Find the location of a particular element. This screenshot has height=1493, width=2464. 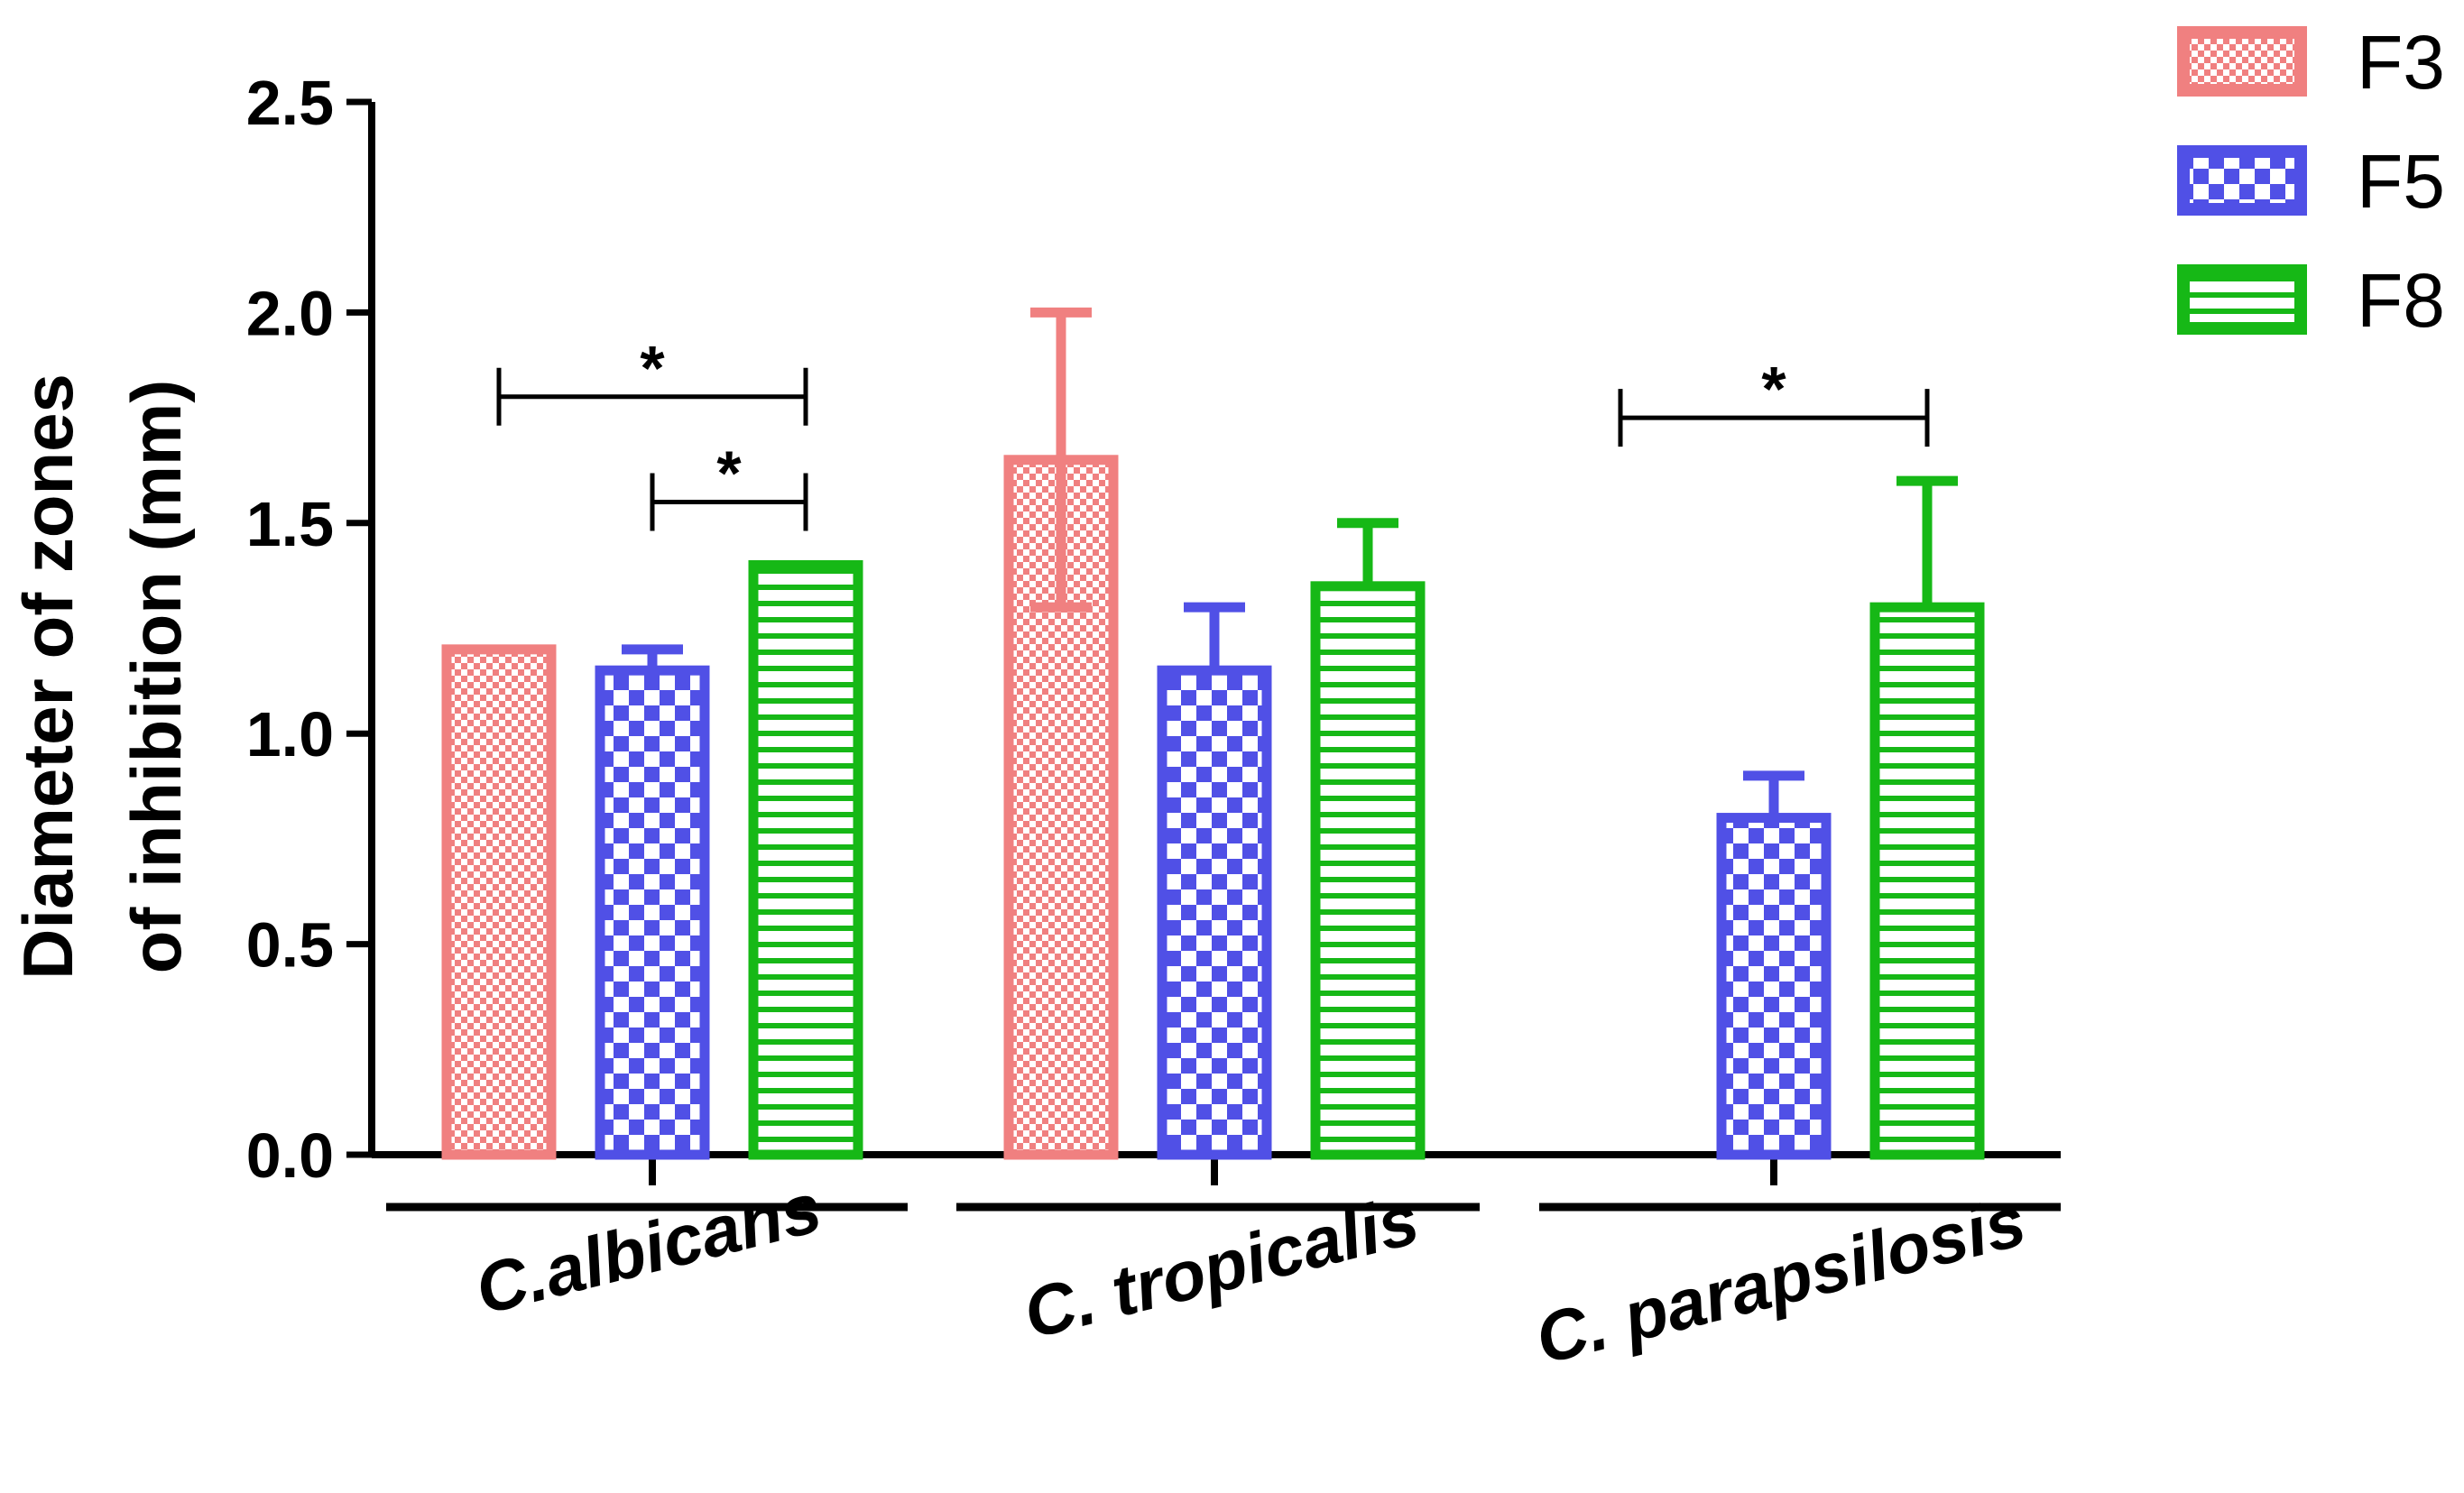

legend-label: F8 is located at coordinates (2401, 300).